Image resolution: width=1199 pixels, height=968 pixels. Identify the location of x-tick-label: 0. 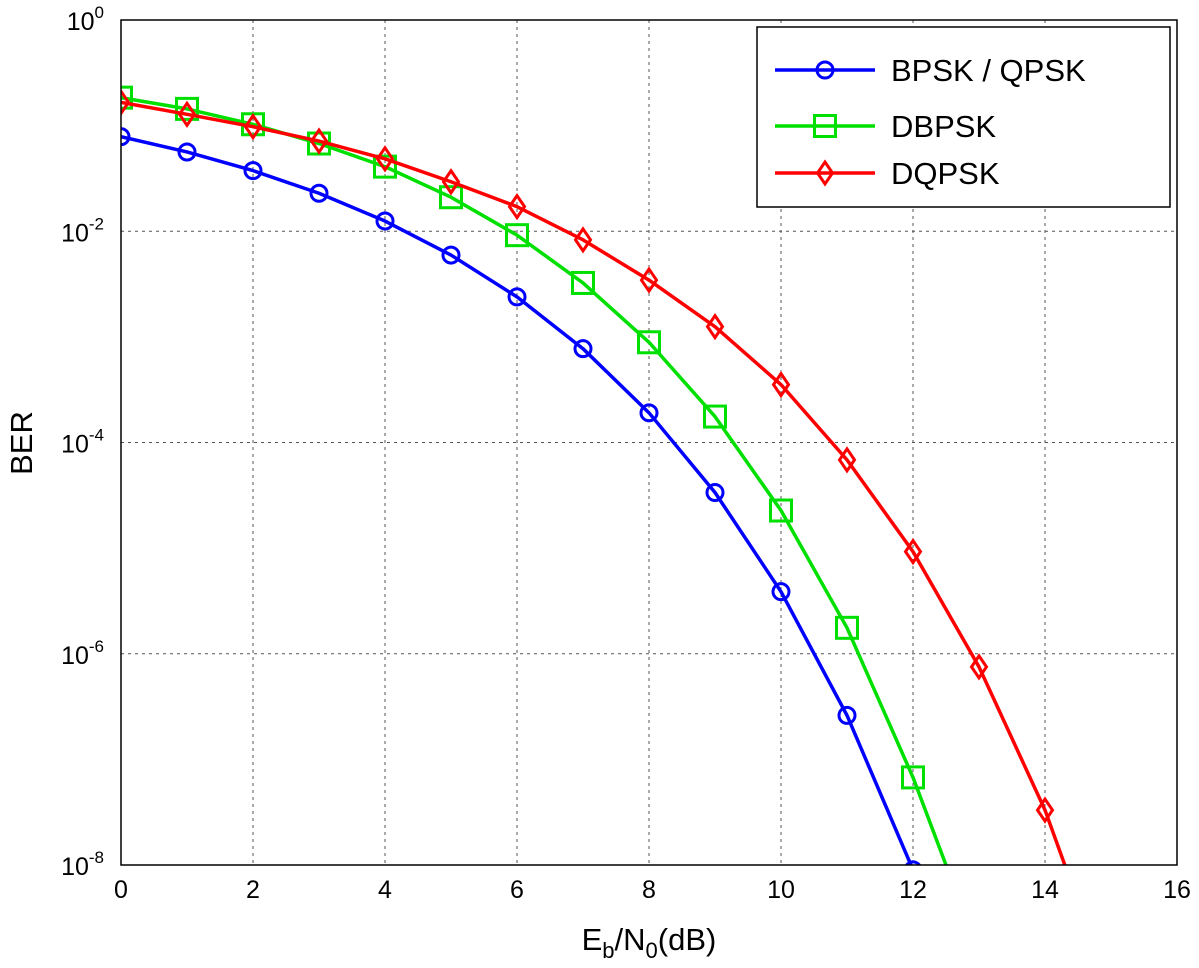
(121, 890).